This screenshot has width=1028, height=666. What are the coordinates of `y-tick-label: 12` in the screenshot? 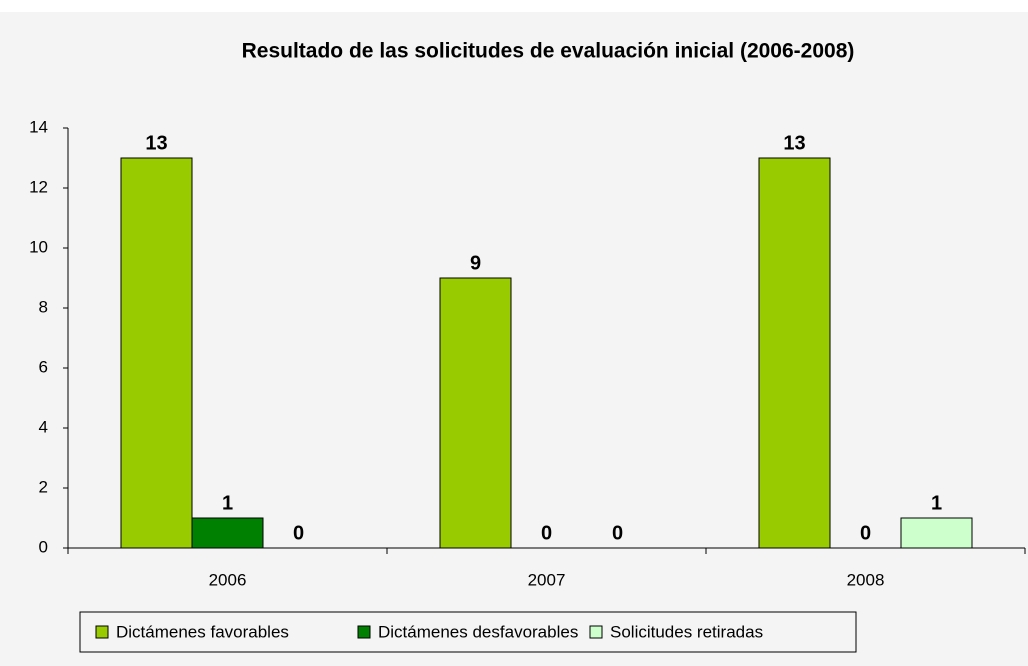 It's located at (38, 186).